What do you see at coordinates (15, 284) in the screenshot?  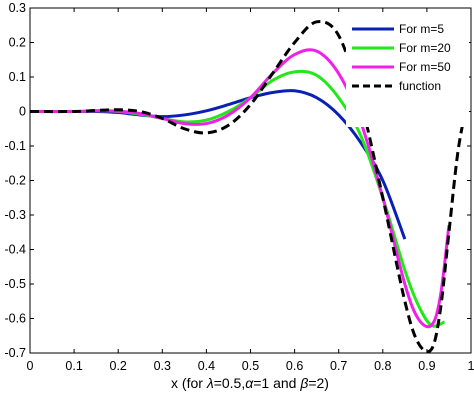 I see `y-tick-label: -0.5` at bounding box center [15, 284].